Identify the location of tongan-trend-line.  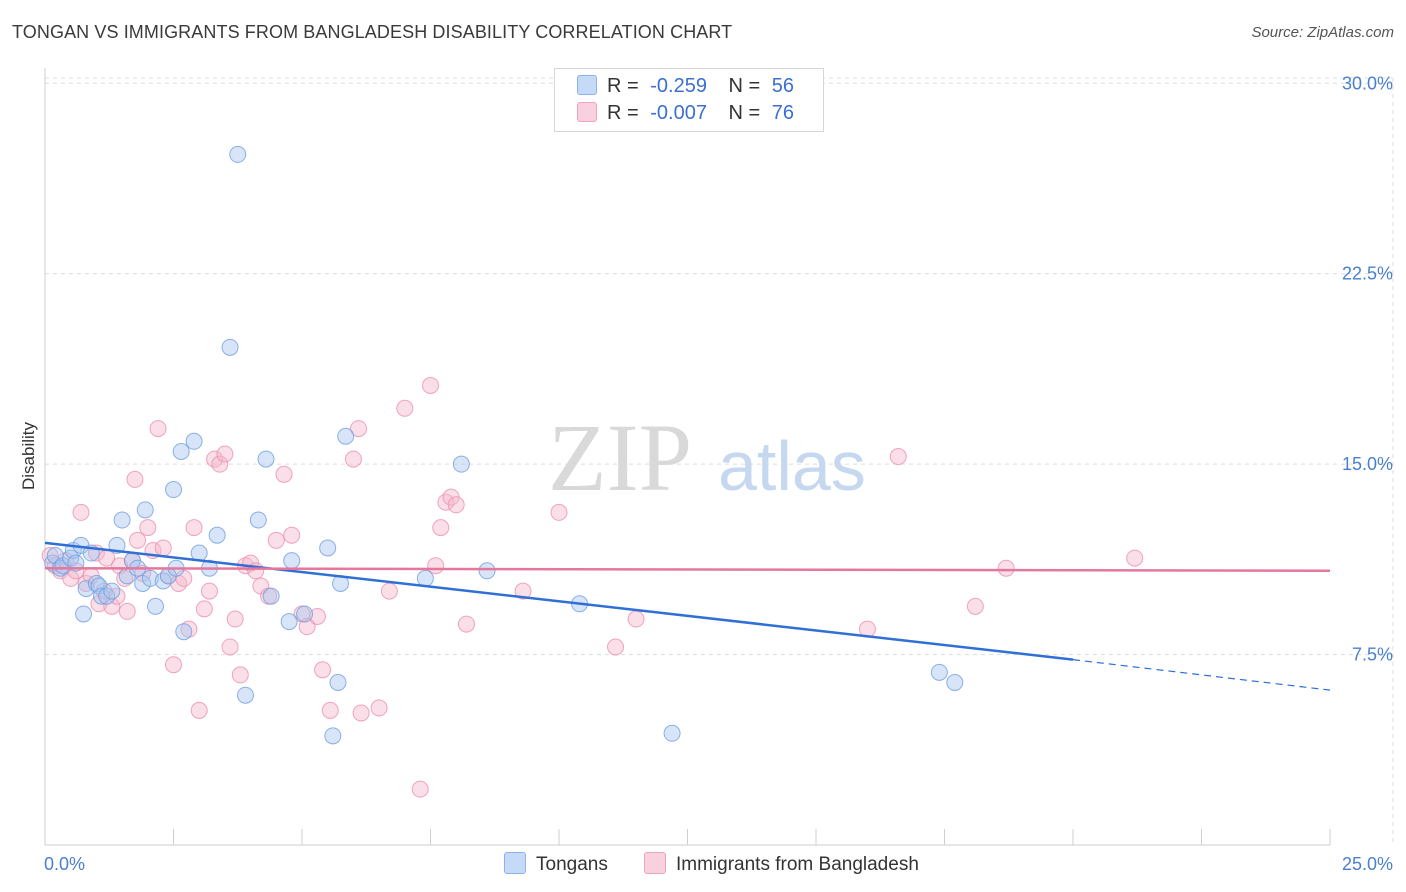
(559, 601).